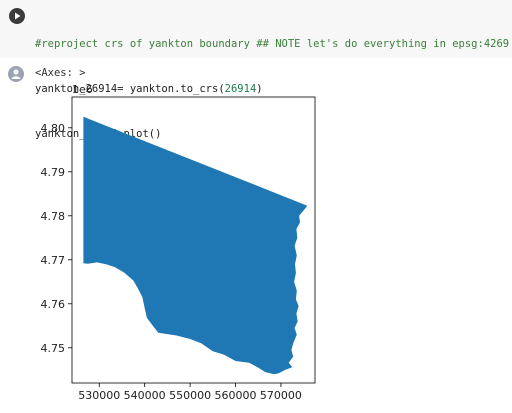 This screenshot has height=413, width=512. Describe the element at coordinates (53, 260) in the screenshot. I see `y-tick-label: 4.77` at that location.